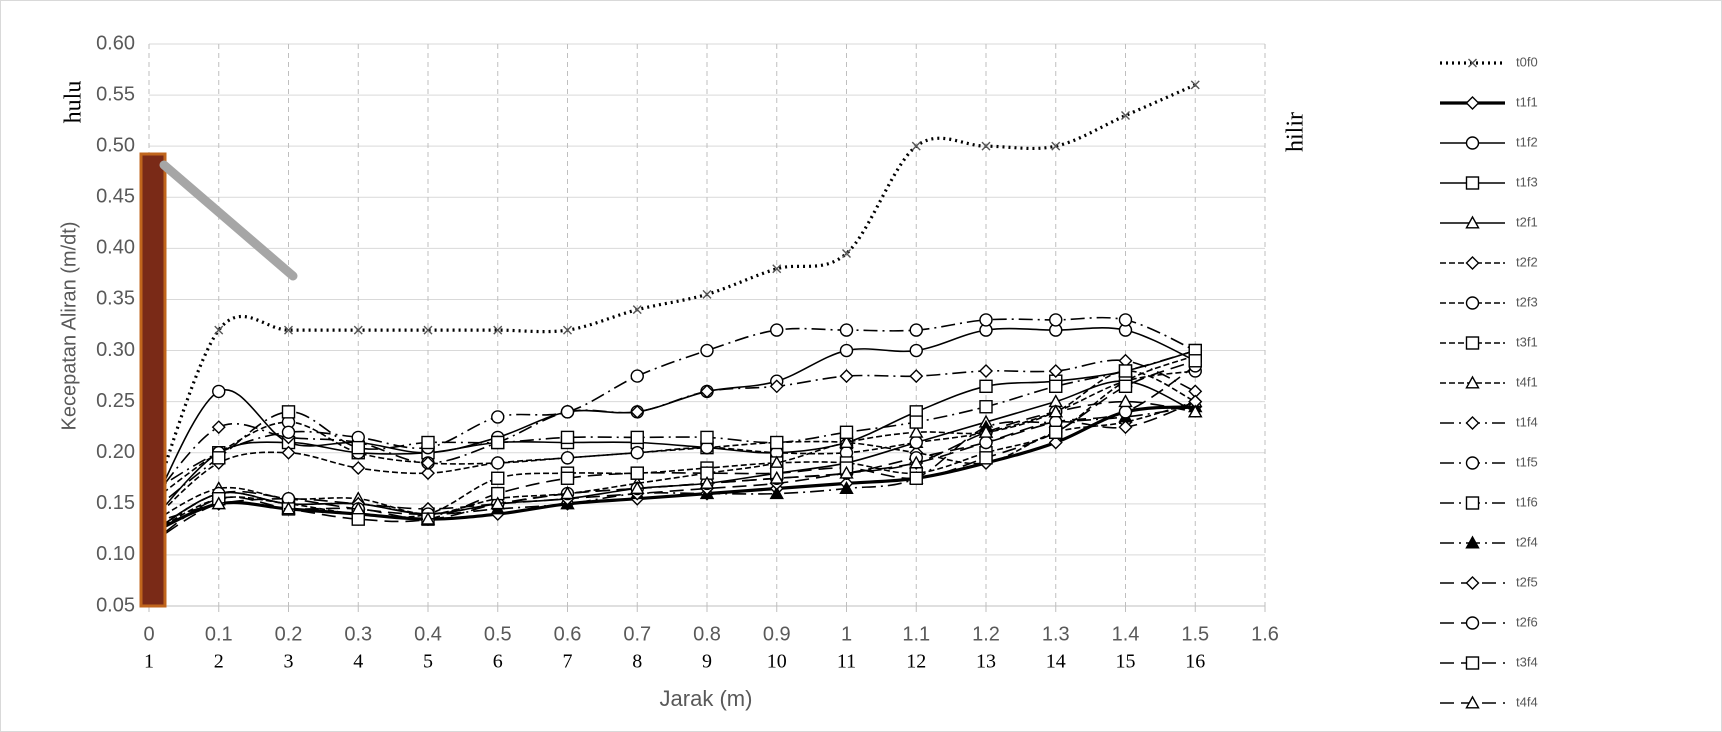 This screenshot has height=732, width=1722. Describe the element at coordinates (1296, 132) in the screenshot. I see `annotation-hilir: hilir` at that location.